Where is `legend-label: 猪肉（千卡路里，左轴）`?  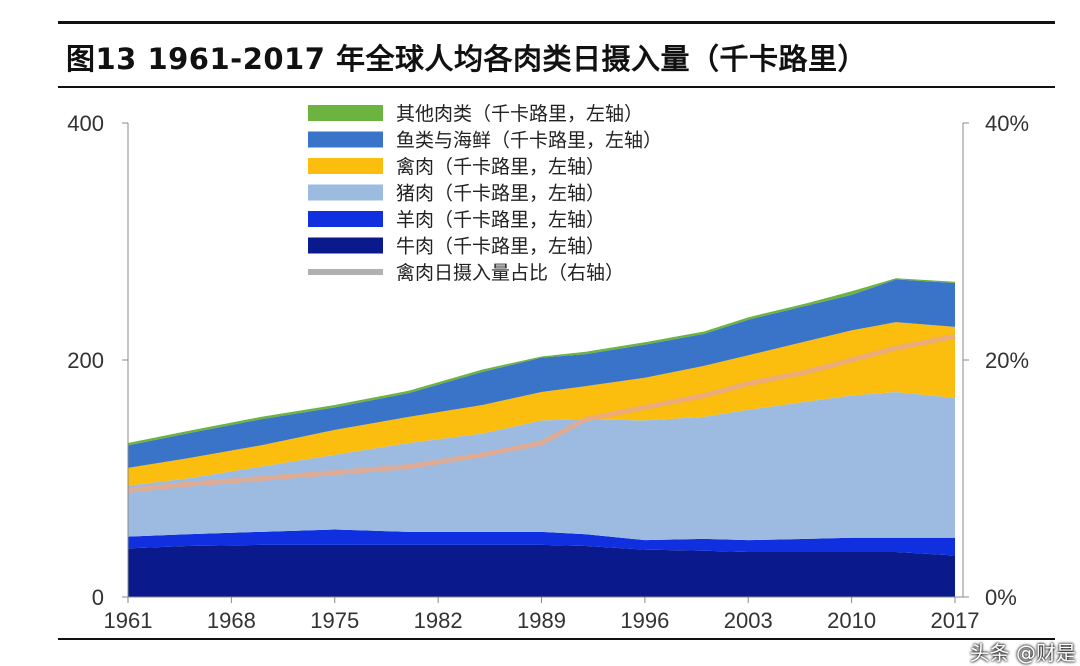 legend-label: 猪肉（千卡路里，左轴） is located at coordinates (500, 194).